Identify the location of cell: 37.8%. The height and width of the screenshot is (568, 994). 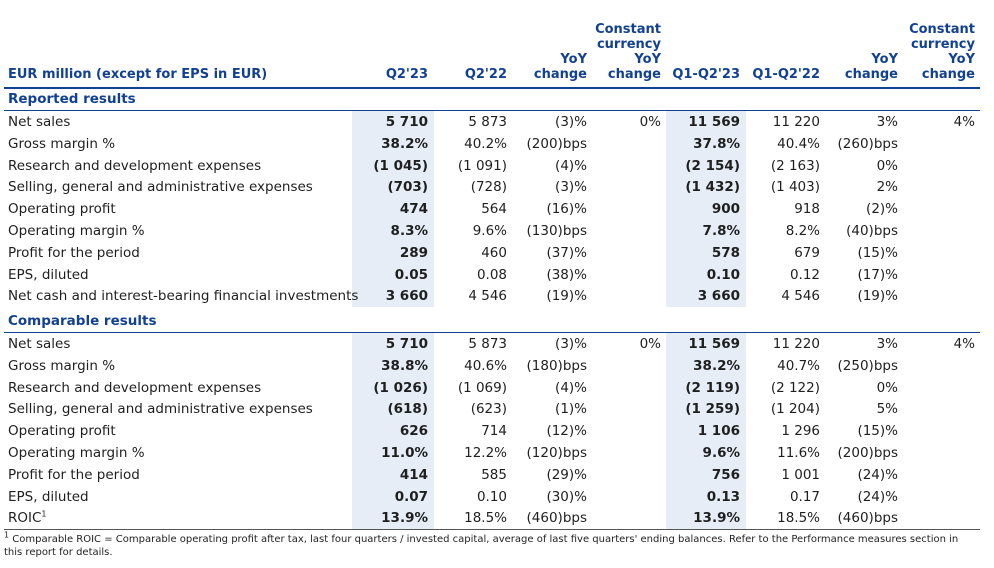
(716, 143).